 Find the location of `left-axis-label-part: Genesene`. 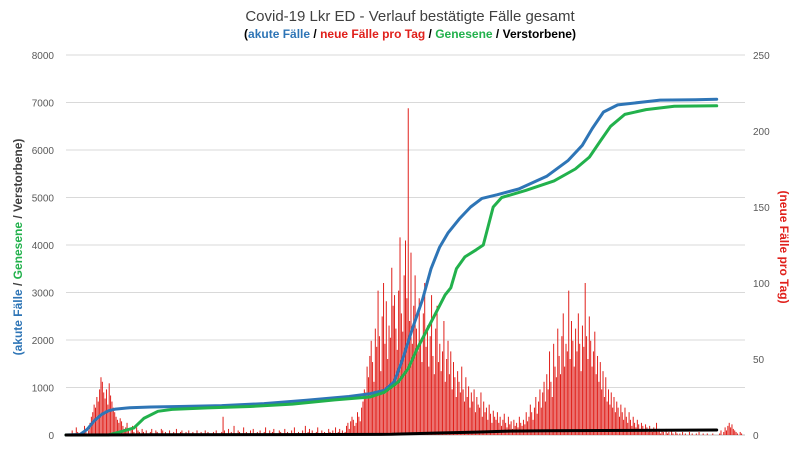

left-axis-label-part: Genesene is located at coordinates (18, 251).